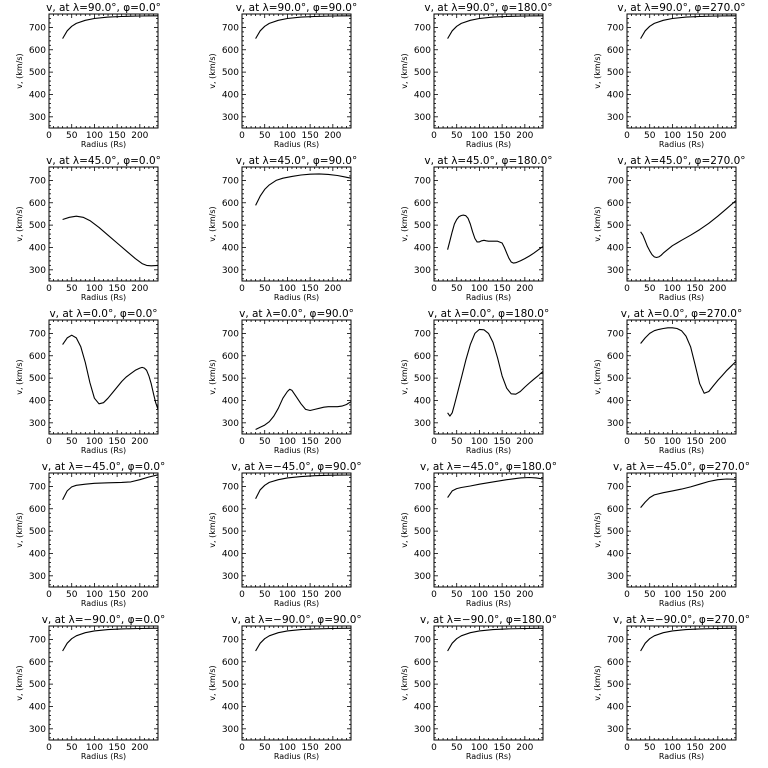 Image resolution: width=768 pixels, height=768 pixels. Describe the element at coordinates (681, 620) in the screenshot. I see `panel-title: v, at λ=−90.0°, φ=270.0°` at that location.